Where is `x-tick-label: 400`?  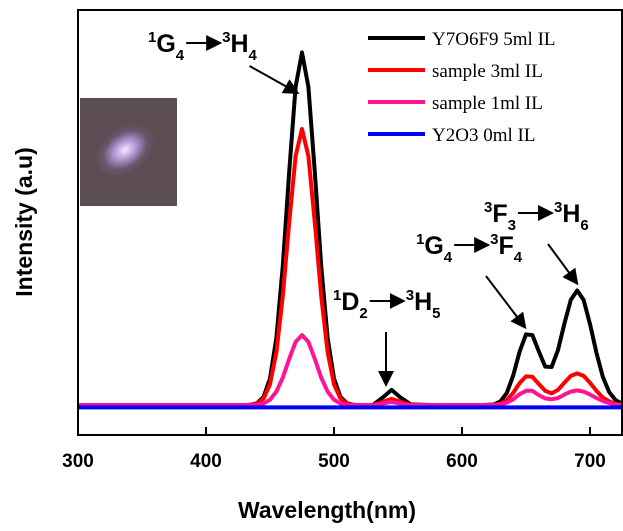
x-tick-label: 400 is located at coordinates (206, 461).